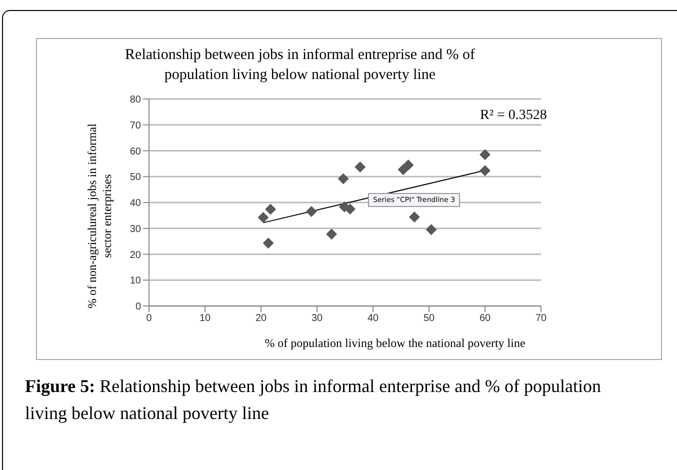 Image resolution: width=677 pixels, height=470 pixels. I want to click on x-tick-label: 0, so click(149, 318).